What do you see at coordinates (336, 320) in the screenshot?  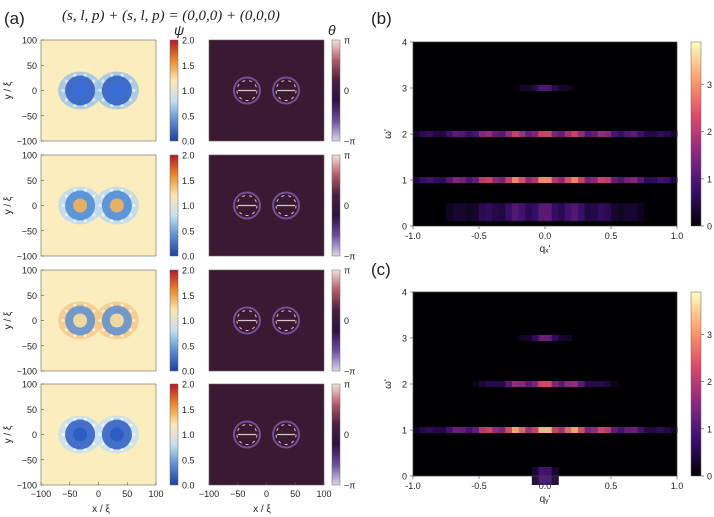 I see `theta-colorbar` at bounding box center [336, 320].